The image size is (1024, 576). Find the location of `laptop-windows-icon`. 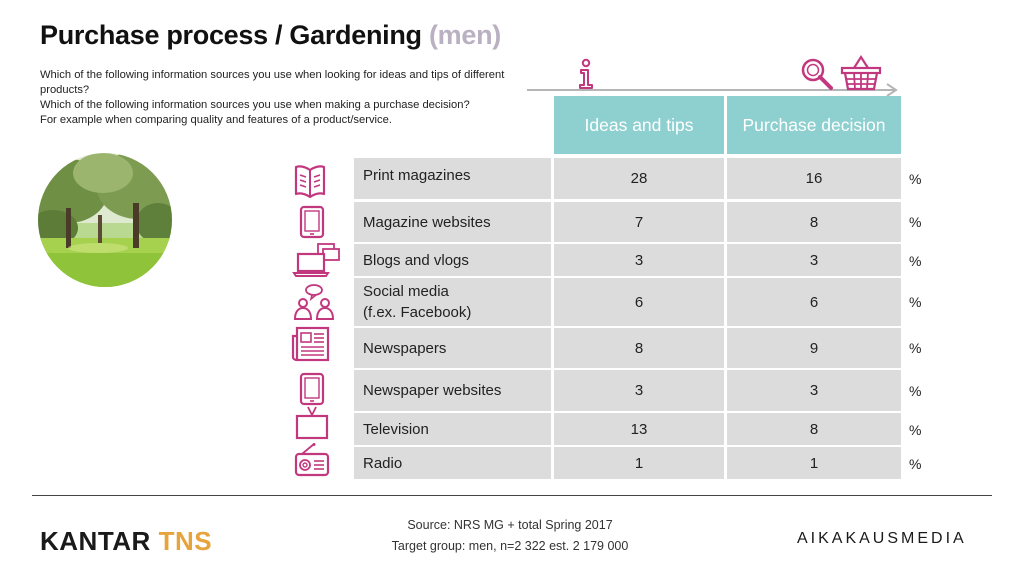

laptop-windows-icon is located at coordinates (316, 260).